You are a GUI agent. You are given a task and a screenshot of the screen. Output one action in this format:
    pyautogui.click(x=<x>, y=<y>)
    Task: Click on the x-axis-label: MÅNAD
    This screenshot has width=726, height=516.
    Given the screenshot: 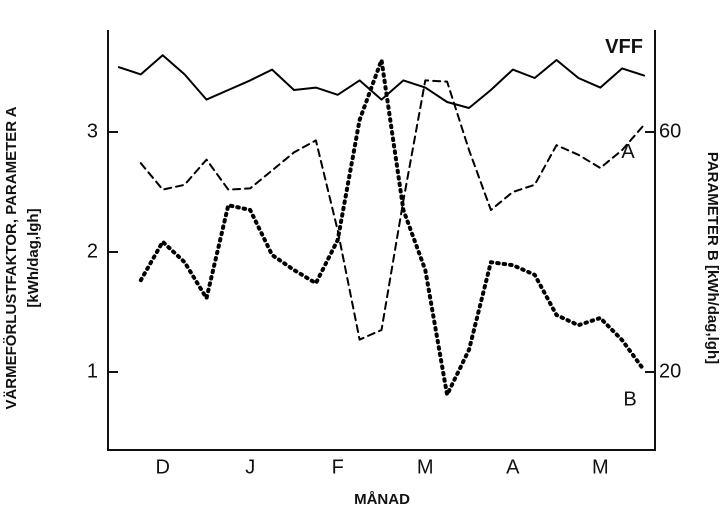 What is the action you would take?
    pyautogui.click(x=382, y=499)
    